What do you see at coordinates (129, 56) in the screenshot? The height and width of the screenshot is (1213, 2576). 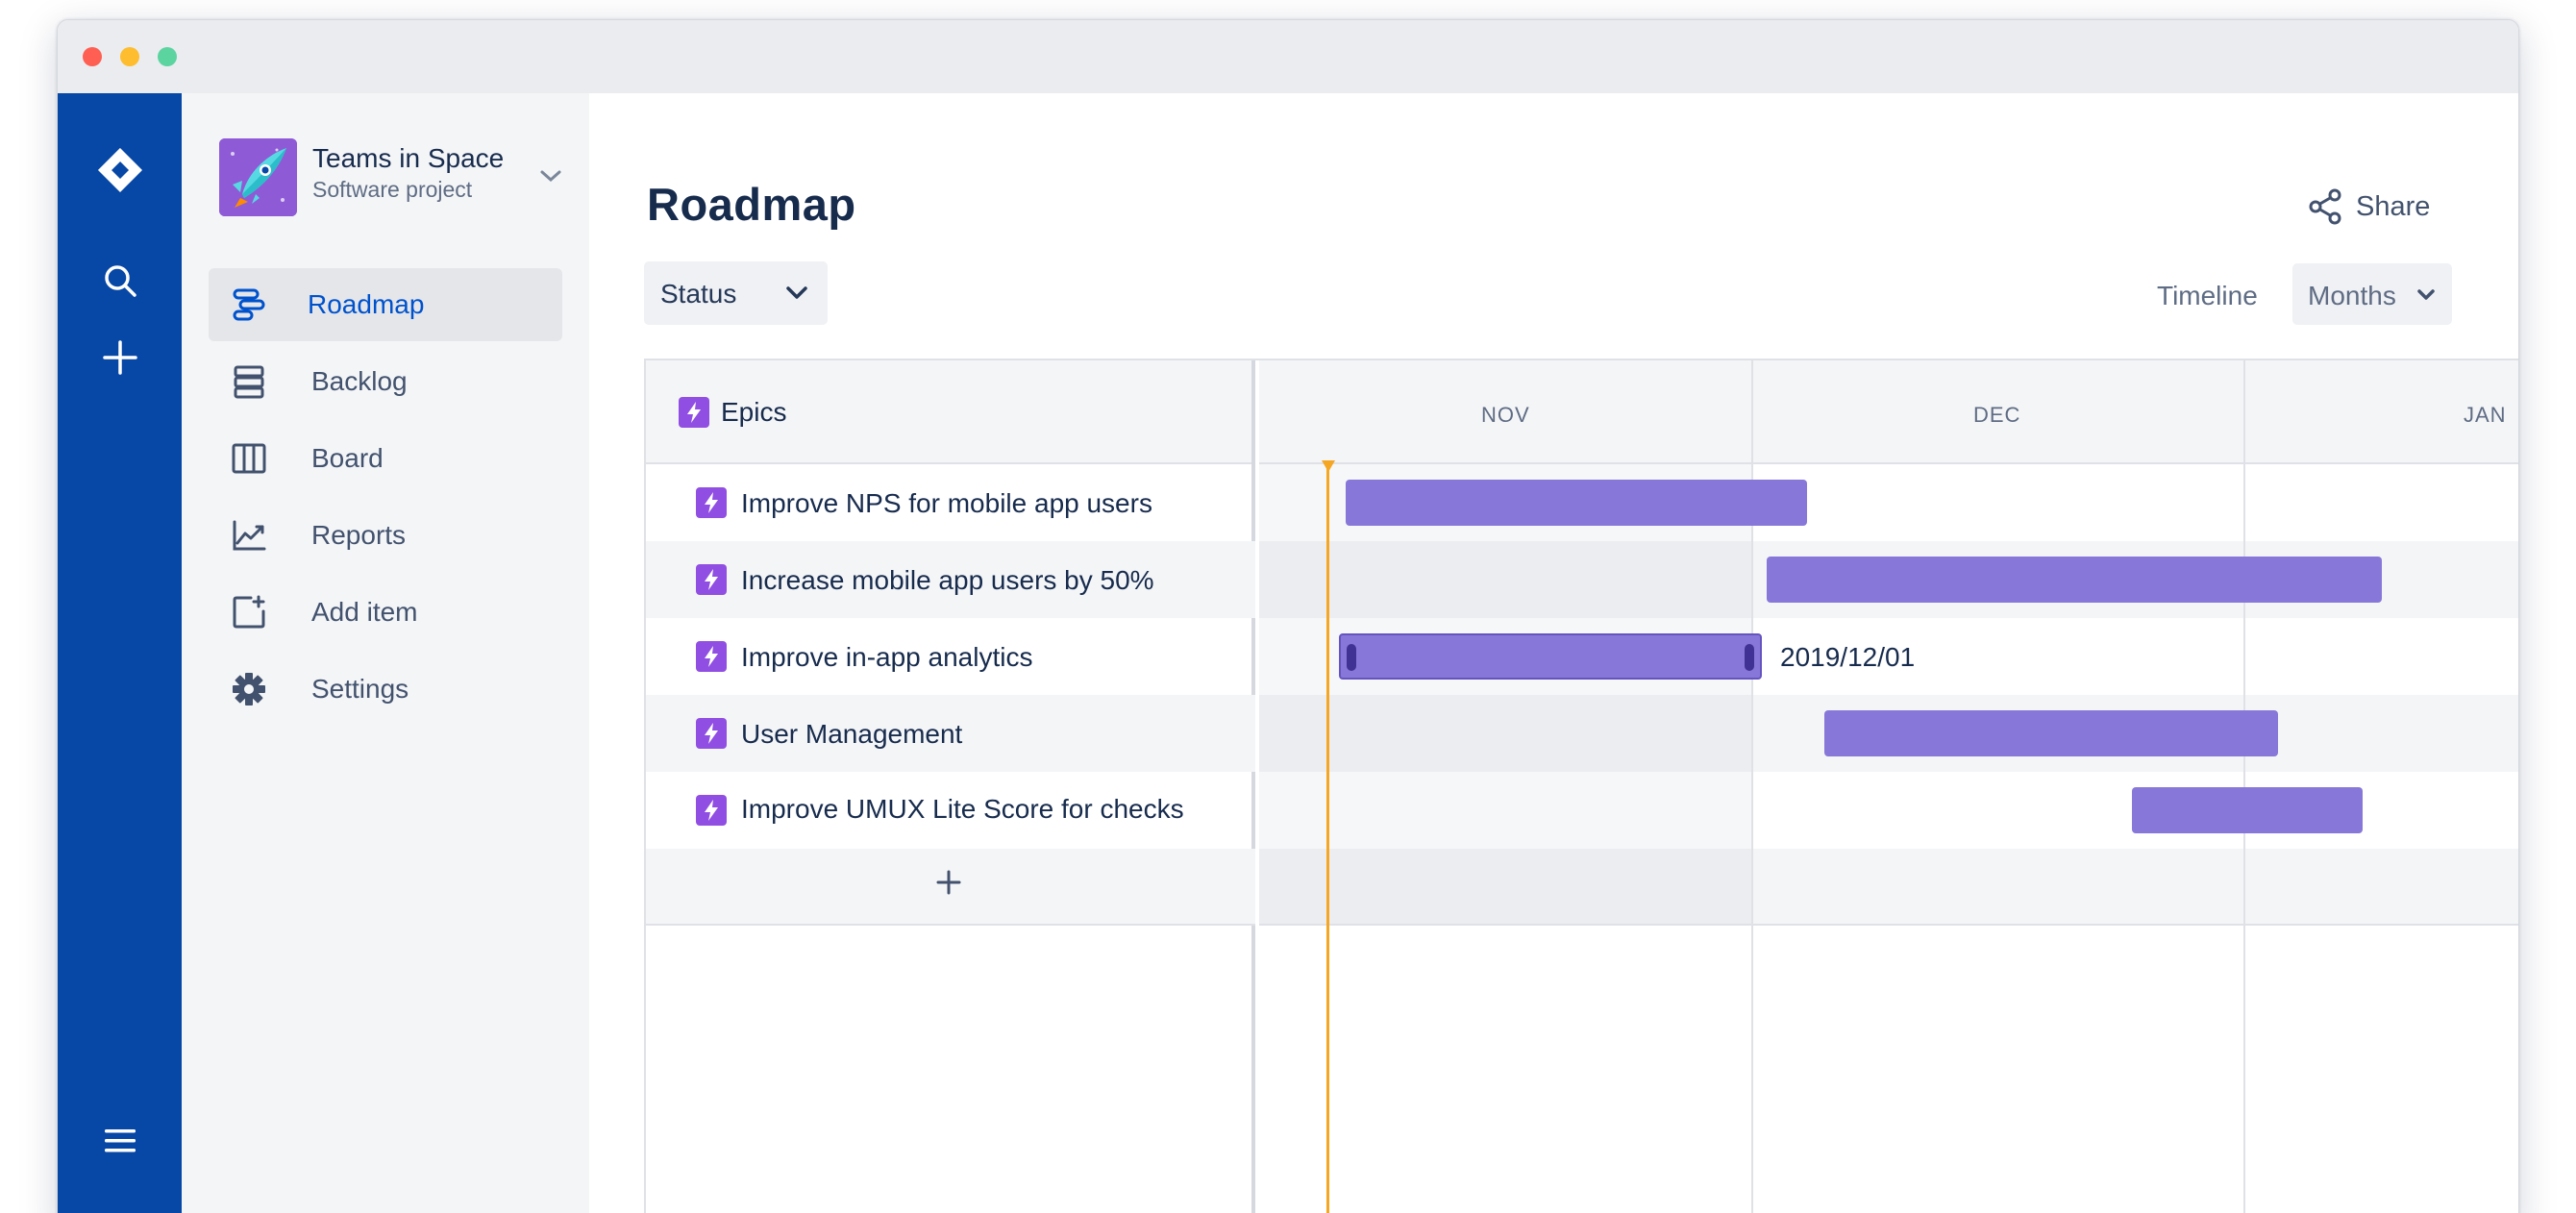 I see `minimize-window-button` at bounding box center [129, 56].